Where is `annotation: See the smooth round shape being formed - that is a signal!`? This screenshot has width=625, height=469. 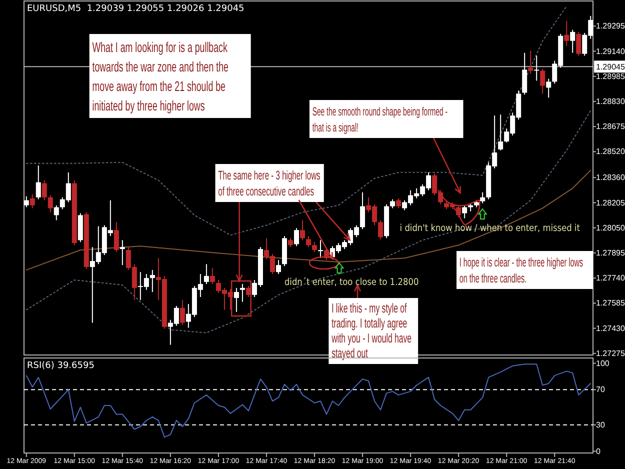 annotation: See the smooth round shape being formed - that is a signal! is located at coordinates (380, 121).